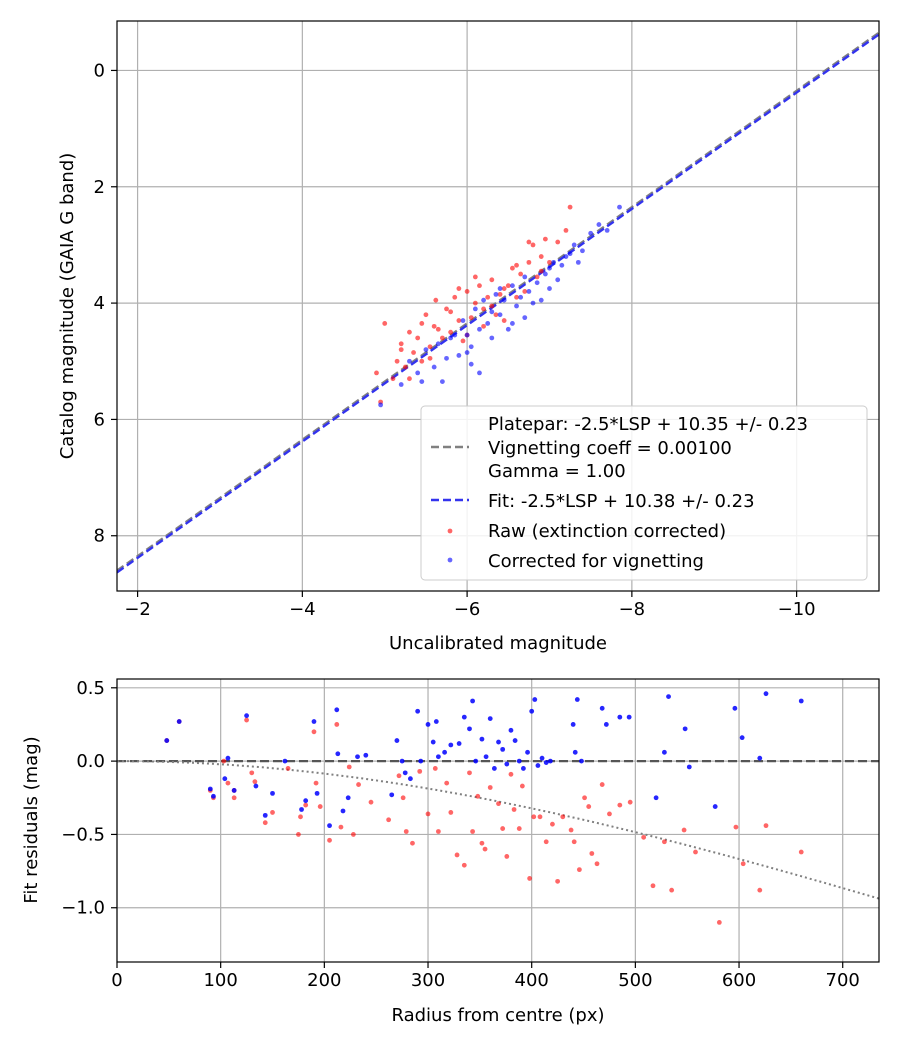 This screenshot has width=900, height=1050. Describe the element at coordinates (83, 834) in the screenshot. I see `bottom-y-tick-label: −0.5` at that location.